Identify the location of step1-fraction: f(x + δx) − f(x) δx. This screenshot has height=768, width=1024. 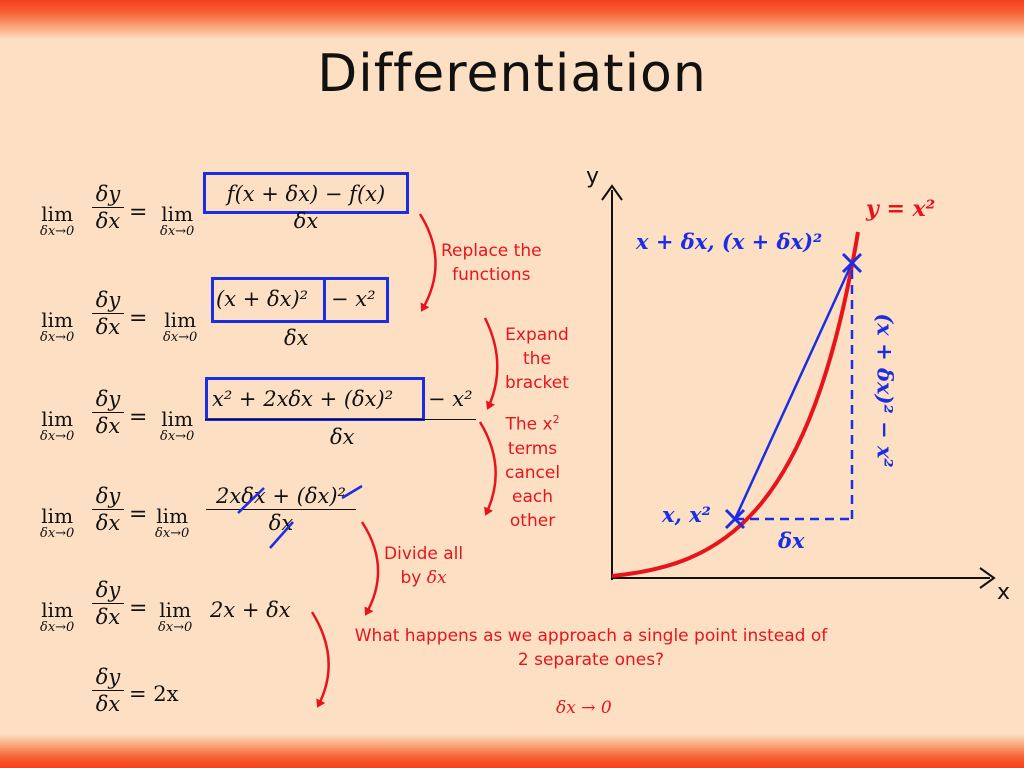
(306, 208).